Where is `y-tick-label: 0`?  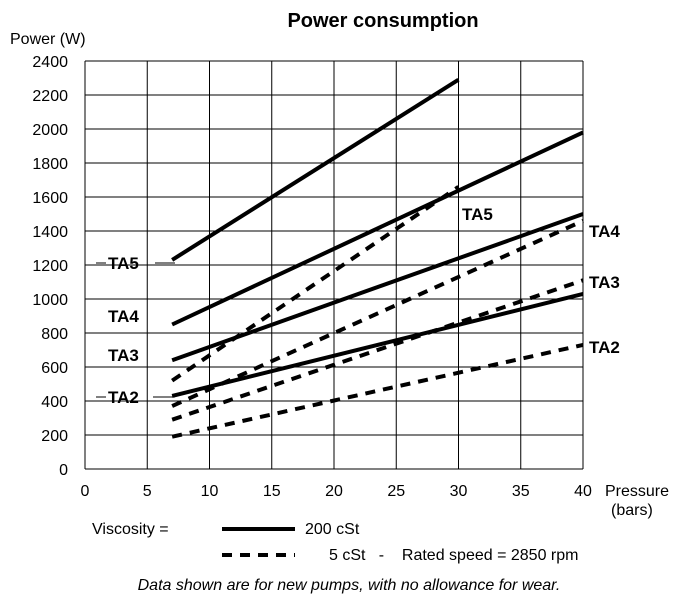
y-tick-label: 0 is located at coordinates (63, 470).